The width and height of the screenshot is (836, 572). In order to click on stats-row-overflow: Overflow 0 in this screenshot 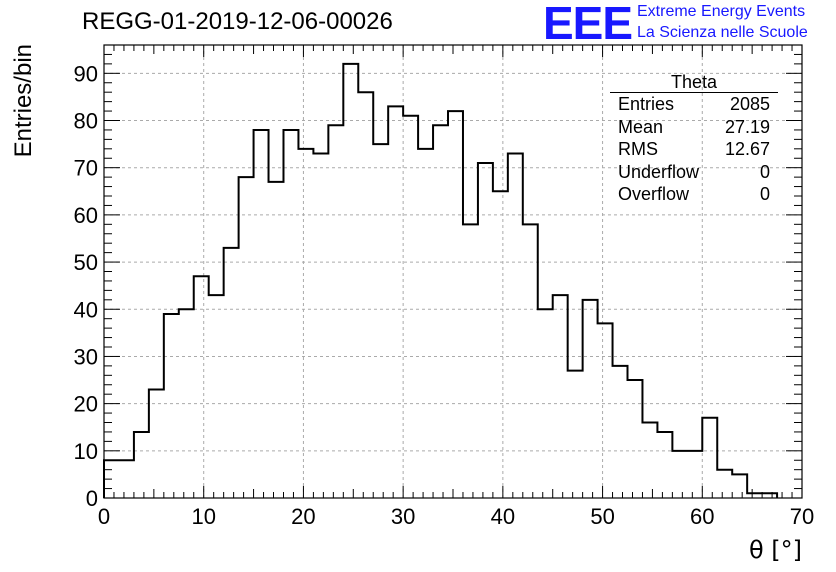, I will do `click(694, 194)`.